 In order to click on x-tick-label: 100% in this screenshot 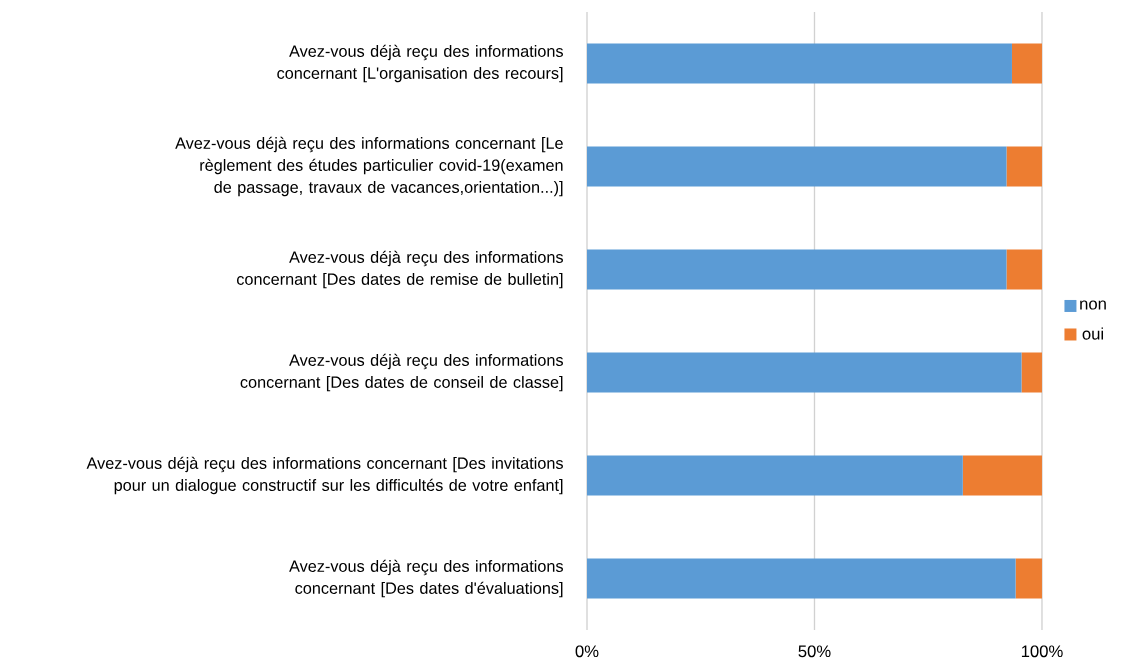, I will do `click(1042, 651)`.